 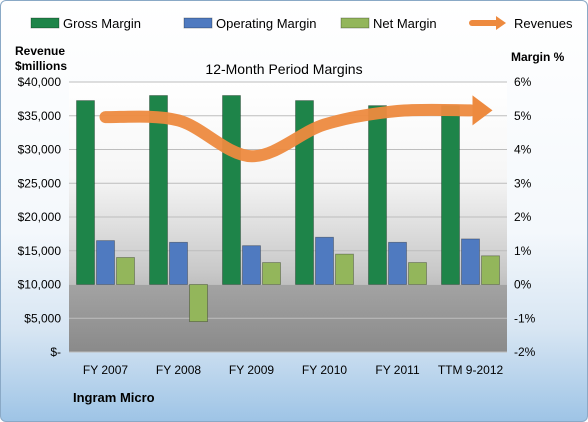 I want to click on revenue-arrowhead, so click(x=482, y=110).